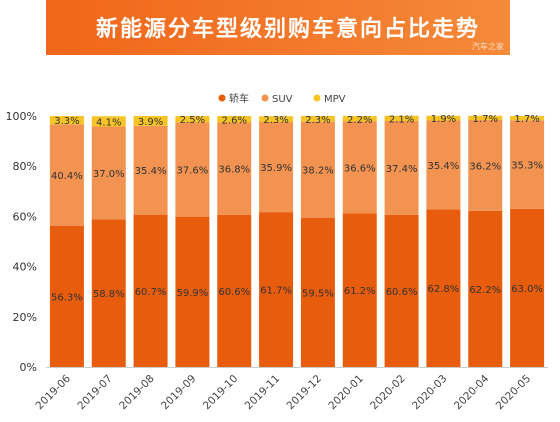 This screenshot has height=422, width=560. I want to click on data-label: 63.0%, so click(527, 289).